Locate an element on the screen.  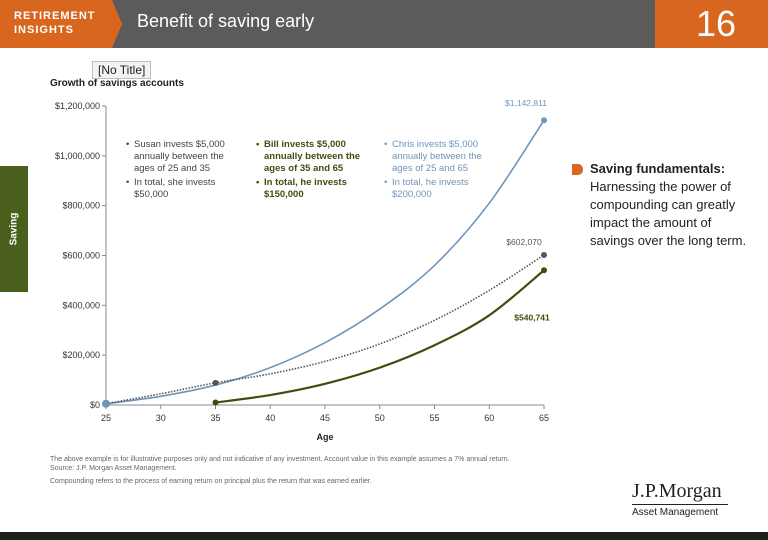
y-tick-label-3: $600,000 is located at coordinates (81, 256).